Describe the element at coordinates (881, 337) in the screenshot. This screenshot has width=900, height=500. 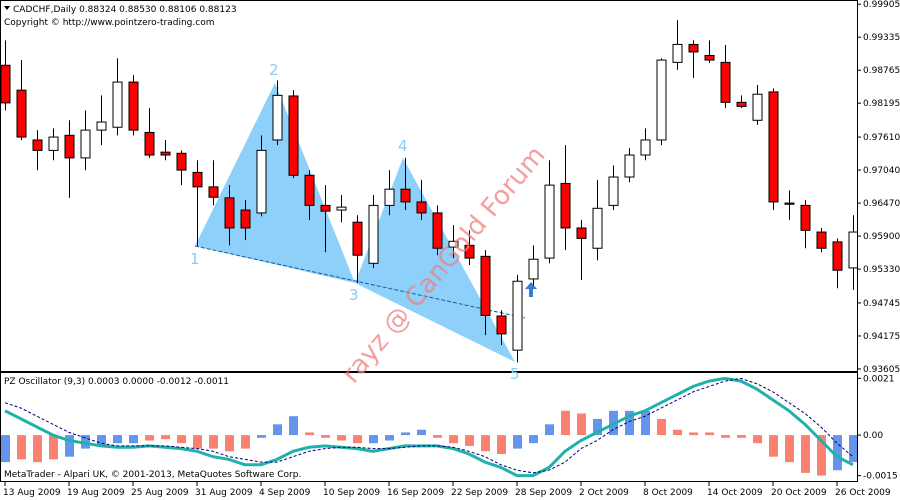
I see `y-tick-label: 0.94175` at that location.